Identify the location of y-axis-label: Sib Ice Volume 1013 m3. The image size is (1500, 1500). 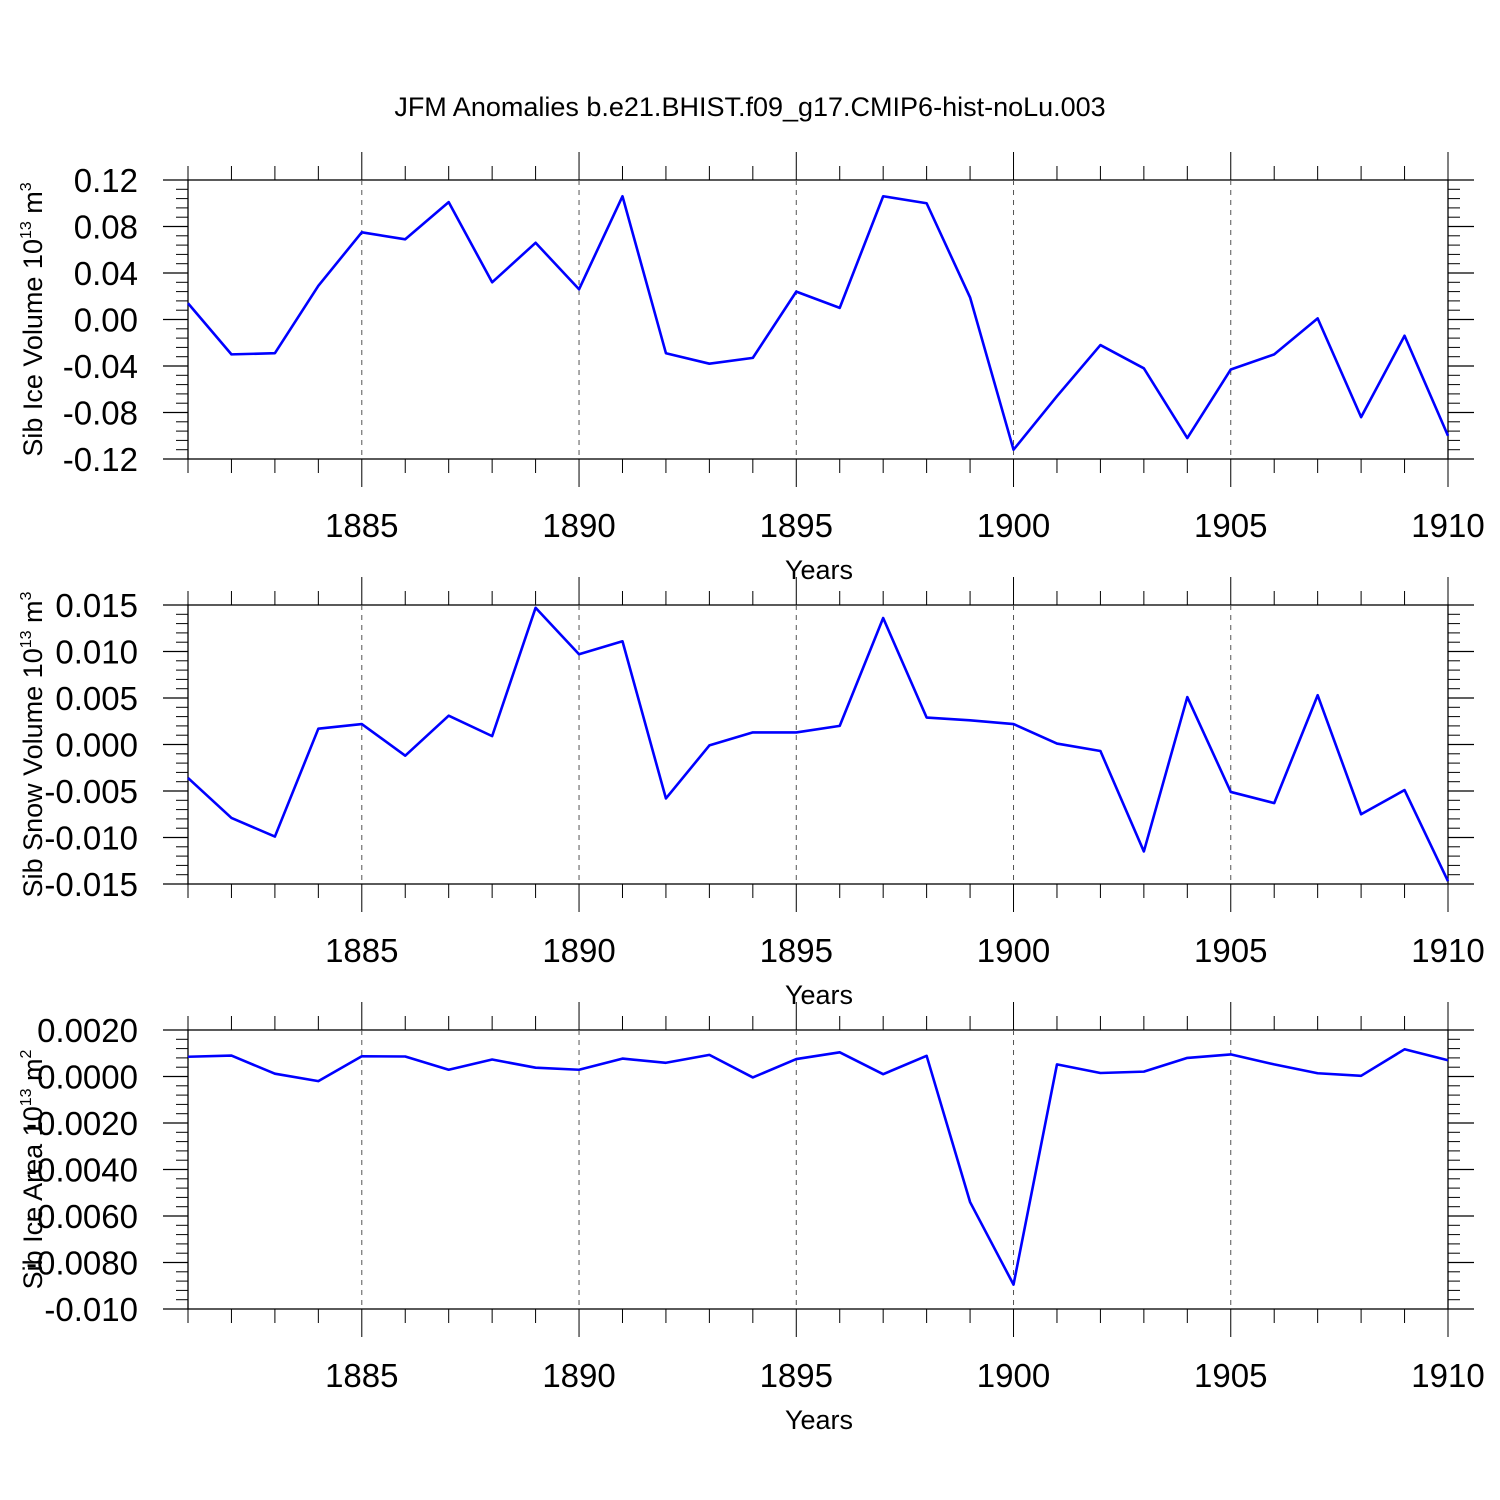
(33, 319).